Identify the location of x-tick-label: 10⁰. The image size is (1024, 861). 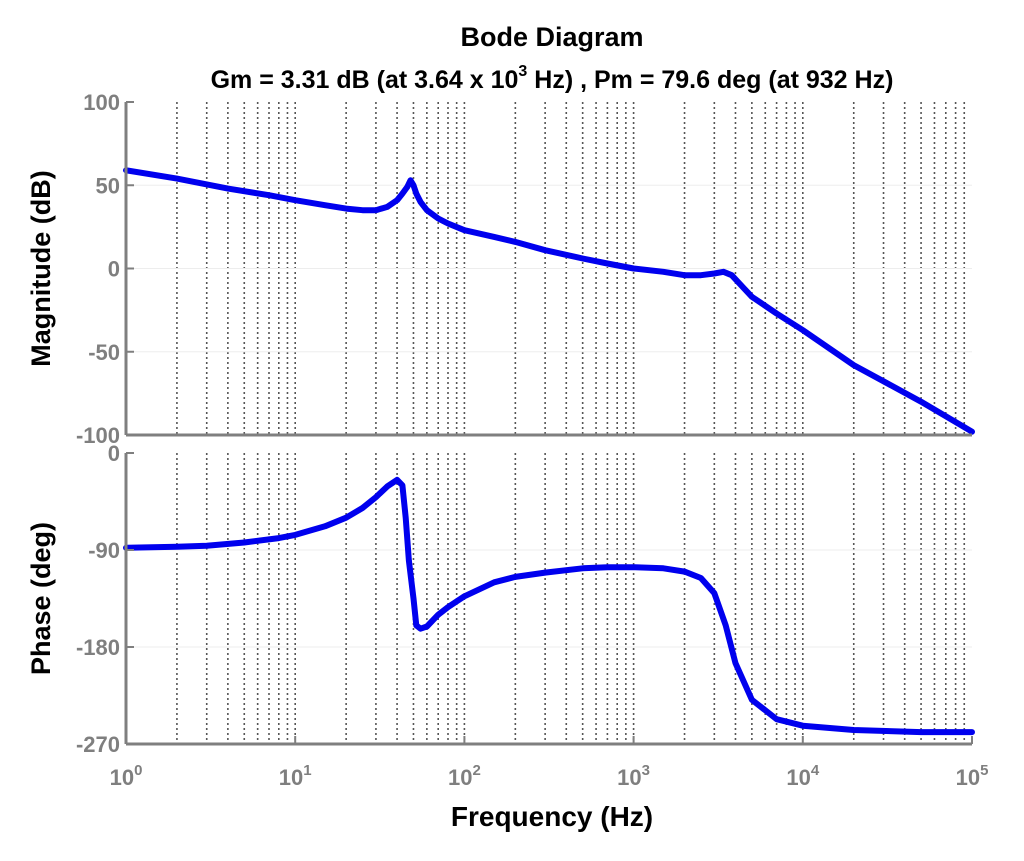
(126, 776).